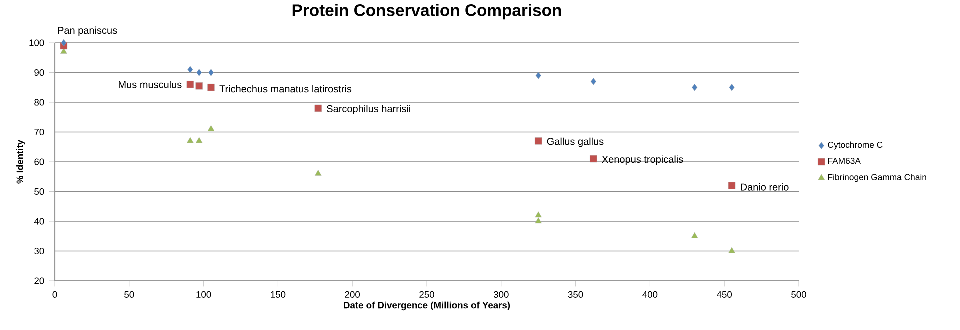  I want to click on y-tick-label: 40, so click(39, 221).